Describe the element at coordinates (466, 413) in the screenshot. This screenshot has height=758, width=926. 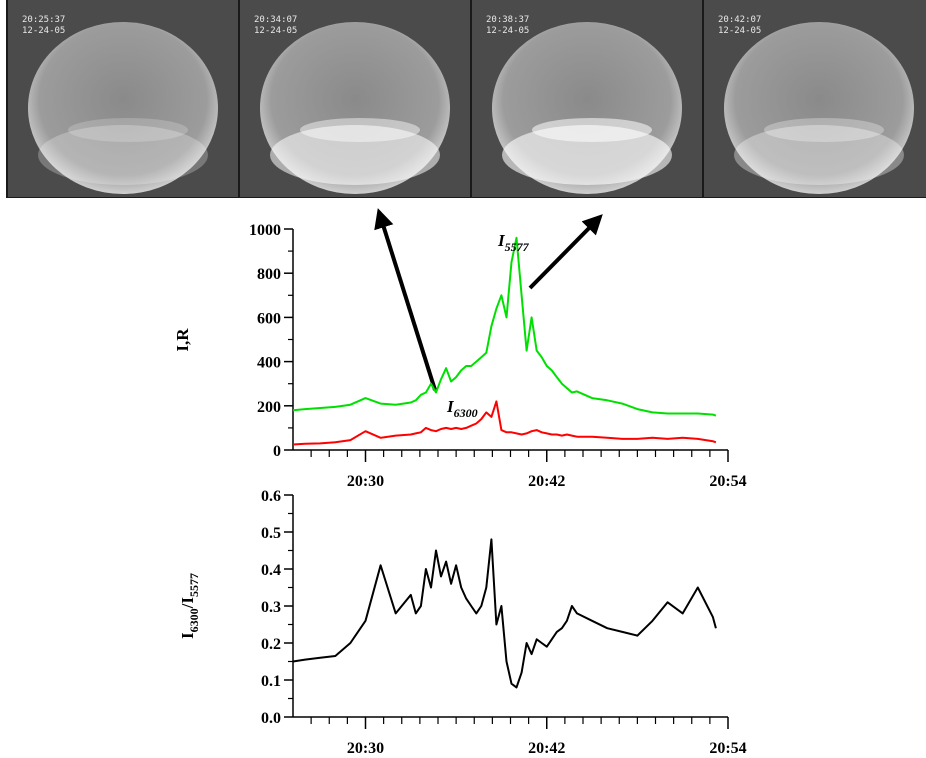
I see `series-name-sub: 6300` at that location.